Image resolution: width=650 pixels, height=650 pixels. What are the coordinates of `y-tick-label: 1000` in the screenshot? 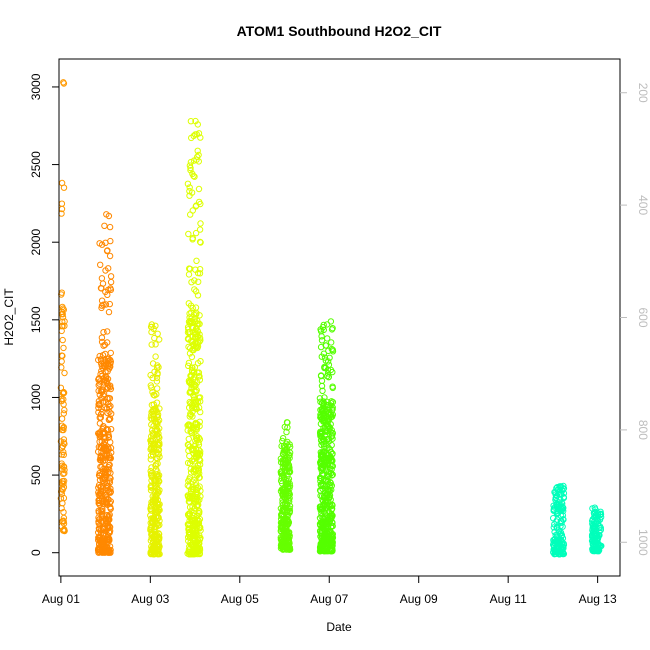 It's located at (36, 397).